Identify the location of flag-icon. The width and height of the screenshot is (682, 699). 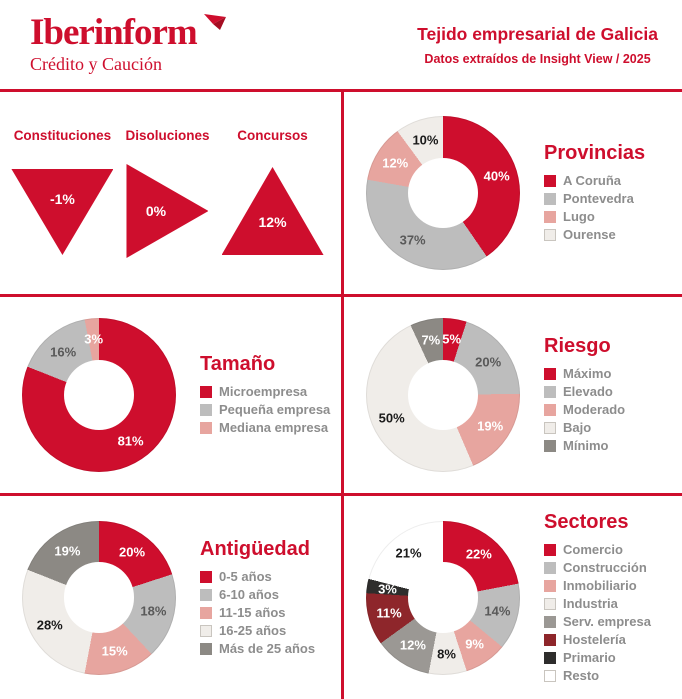
(214, 22).